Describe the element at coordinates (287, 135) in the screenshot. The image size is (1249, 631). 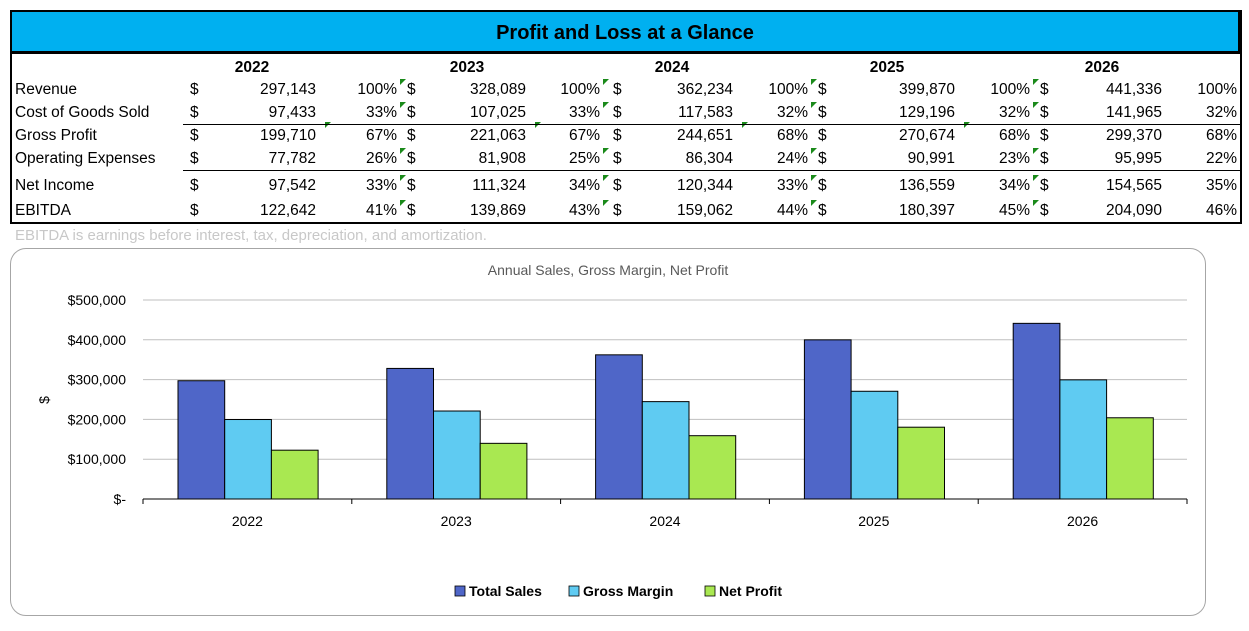
I see `value-cell: 199,710` at that location.